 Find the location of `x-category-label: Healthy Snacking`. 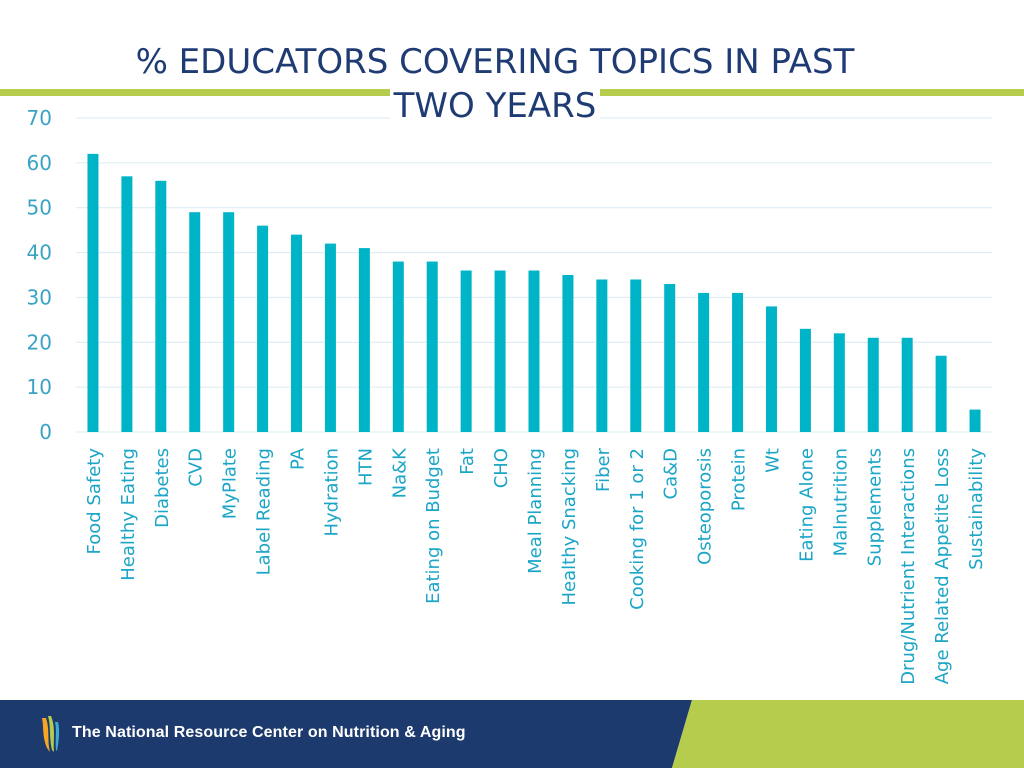

x-category-label: Healthy Snacking is located at coordinates (569, 527).